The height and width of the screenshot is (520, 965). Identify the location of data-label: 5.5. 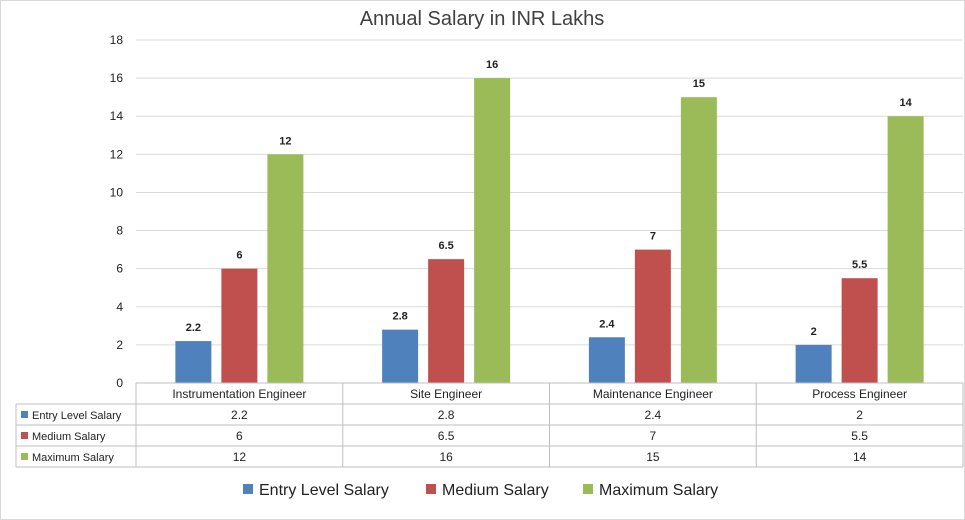
(859, 265).